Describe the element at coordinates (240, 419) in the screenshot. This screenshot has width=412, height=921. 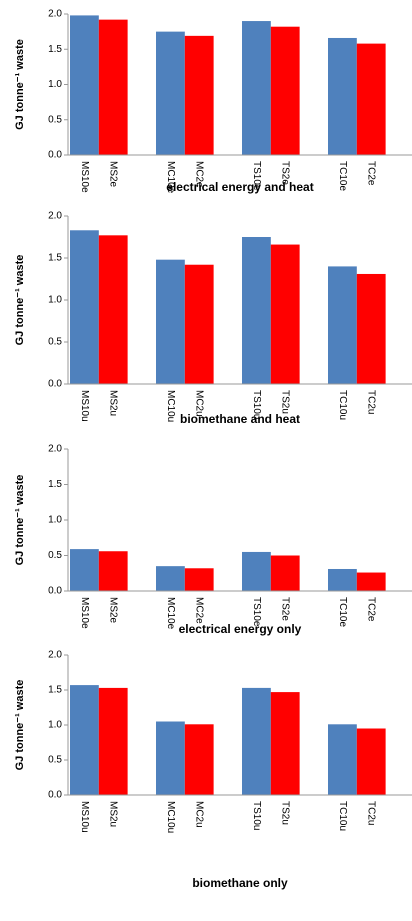
I see `chart-title: biomethane and heat` at that location.